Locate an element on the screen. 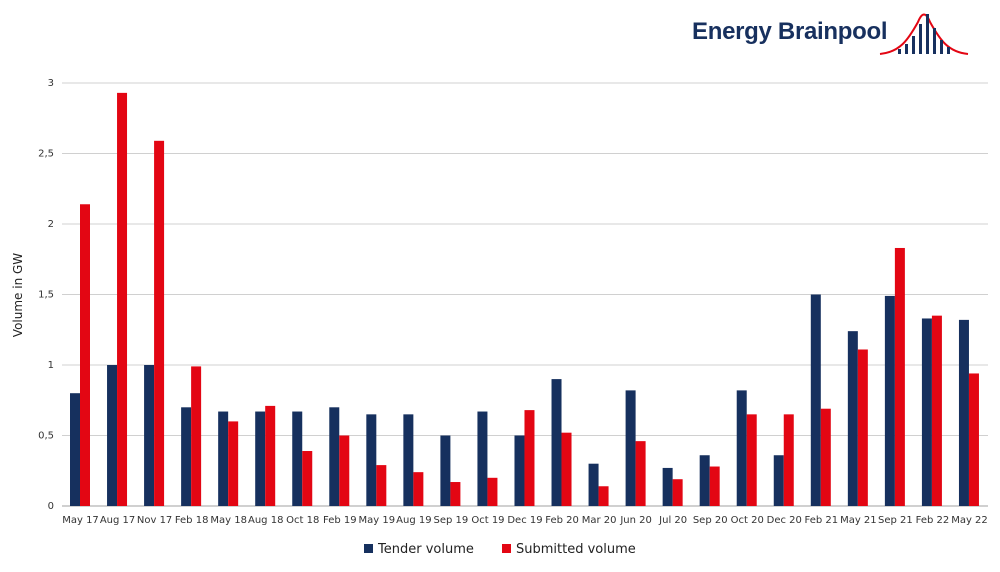 The height and width of the screenshot is (572, 1000). x-tick-label: Oct 18 is located at coordinates (302, 520).